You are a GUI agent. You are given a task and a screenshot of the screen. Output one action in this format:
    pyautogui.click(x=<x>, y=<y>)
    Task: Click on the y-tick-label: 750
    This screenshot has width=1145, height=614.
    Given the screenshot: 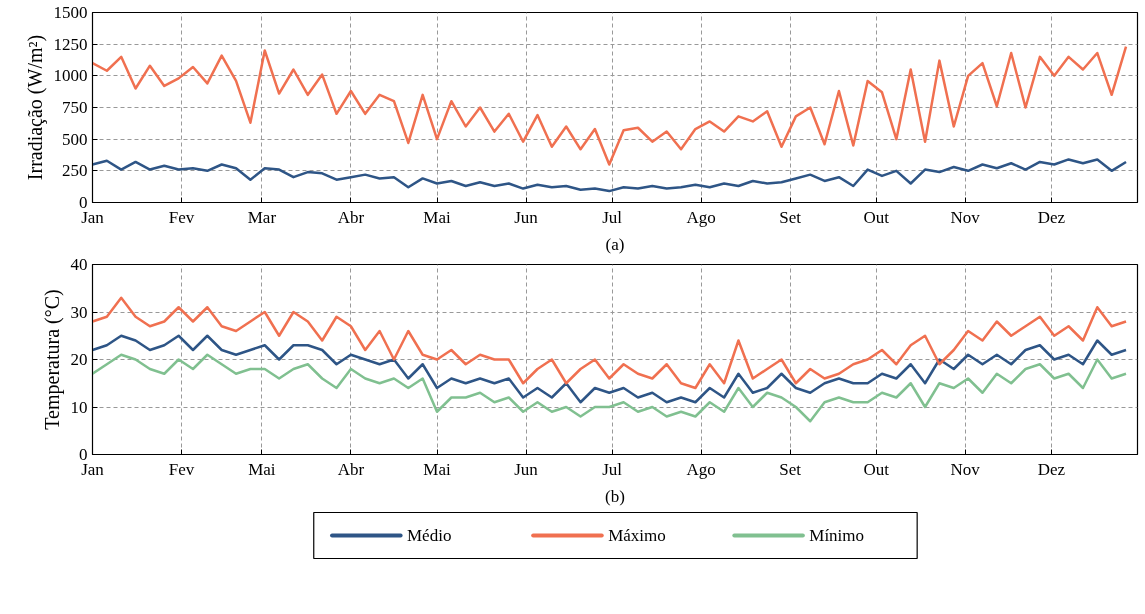 What is the action you would take?
    pyautogui.click(x=75, y=107)
    